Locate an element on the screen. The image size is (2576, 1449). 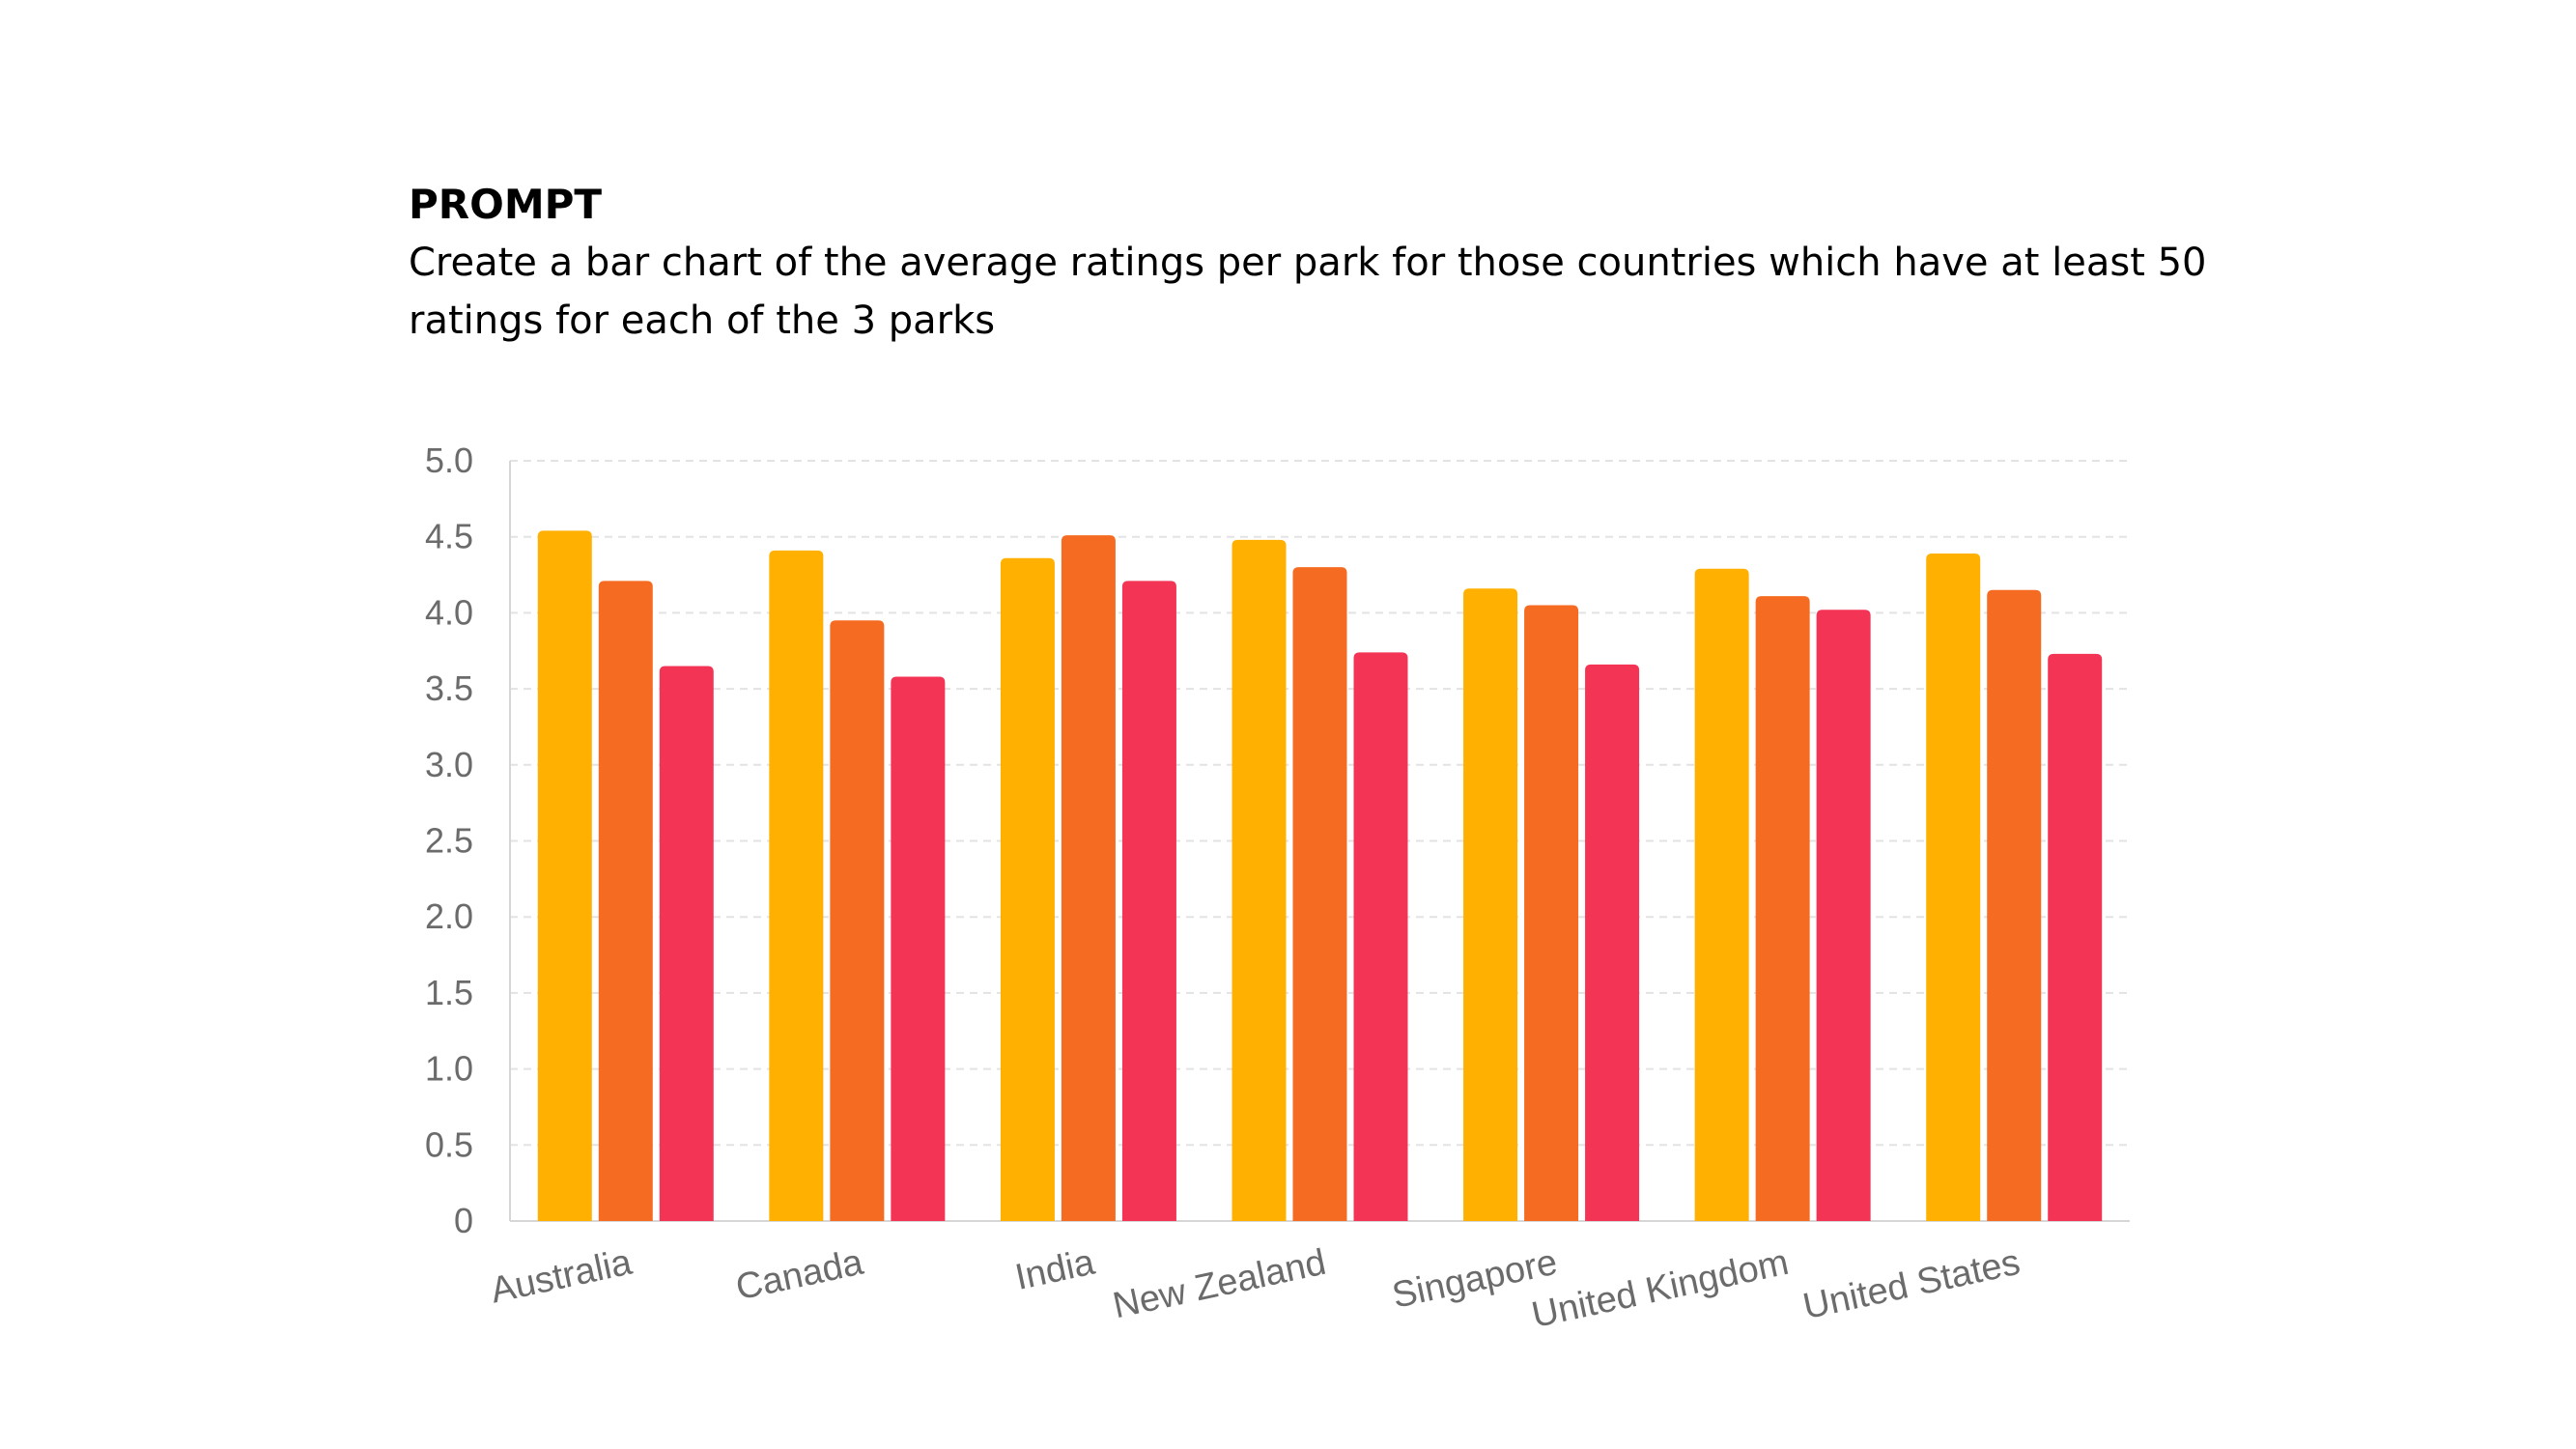
y-tick-label: 4.5 is located at coordinates (449, 536).